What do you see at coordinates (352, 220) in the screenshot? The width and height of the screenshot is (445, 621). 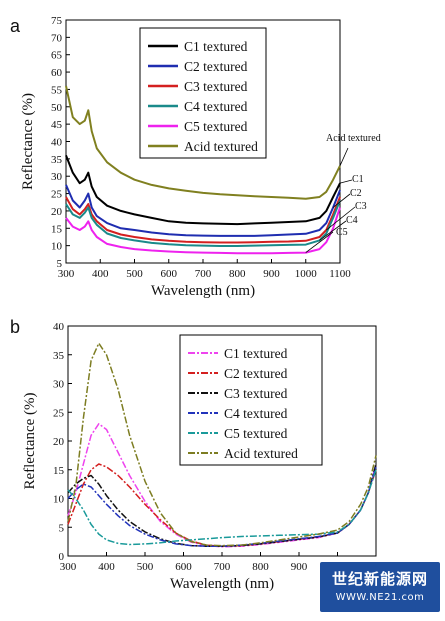 I see `annotation-label-4: C4` at bounding box center [352, 220].